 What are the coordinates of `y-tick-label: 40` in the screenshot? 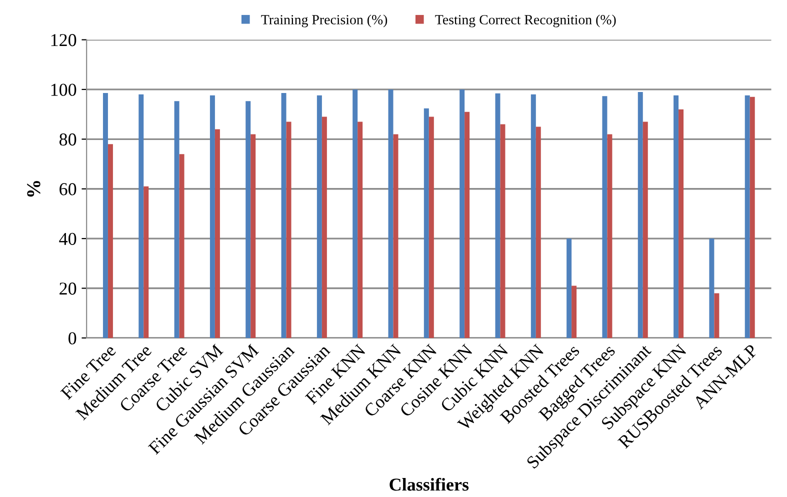 It's located at (67, 238).